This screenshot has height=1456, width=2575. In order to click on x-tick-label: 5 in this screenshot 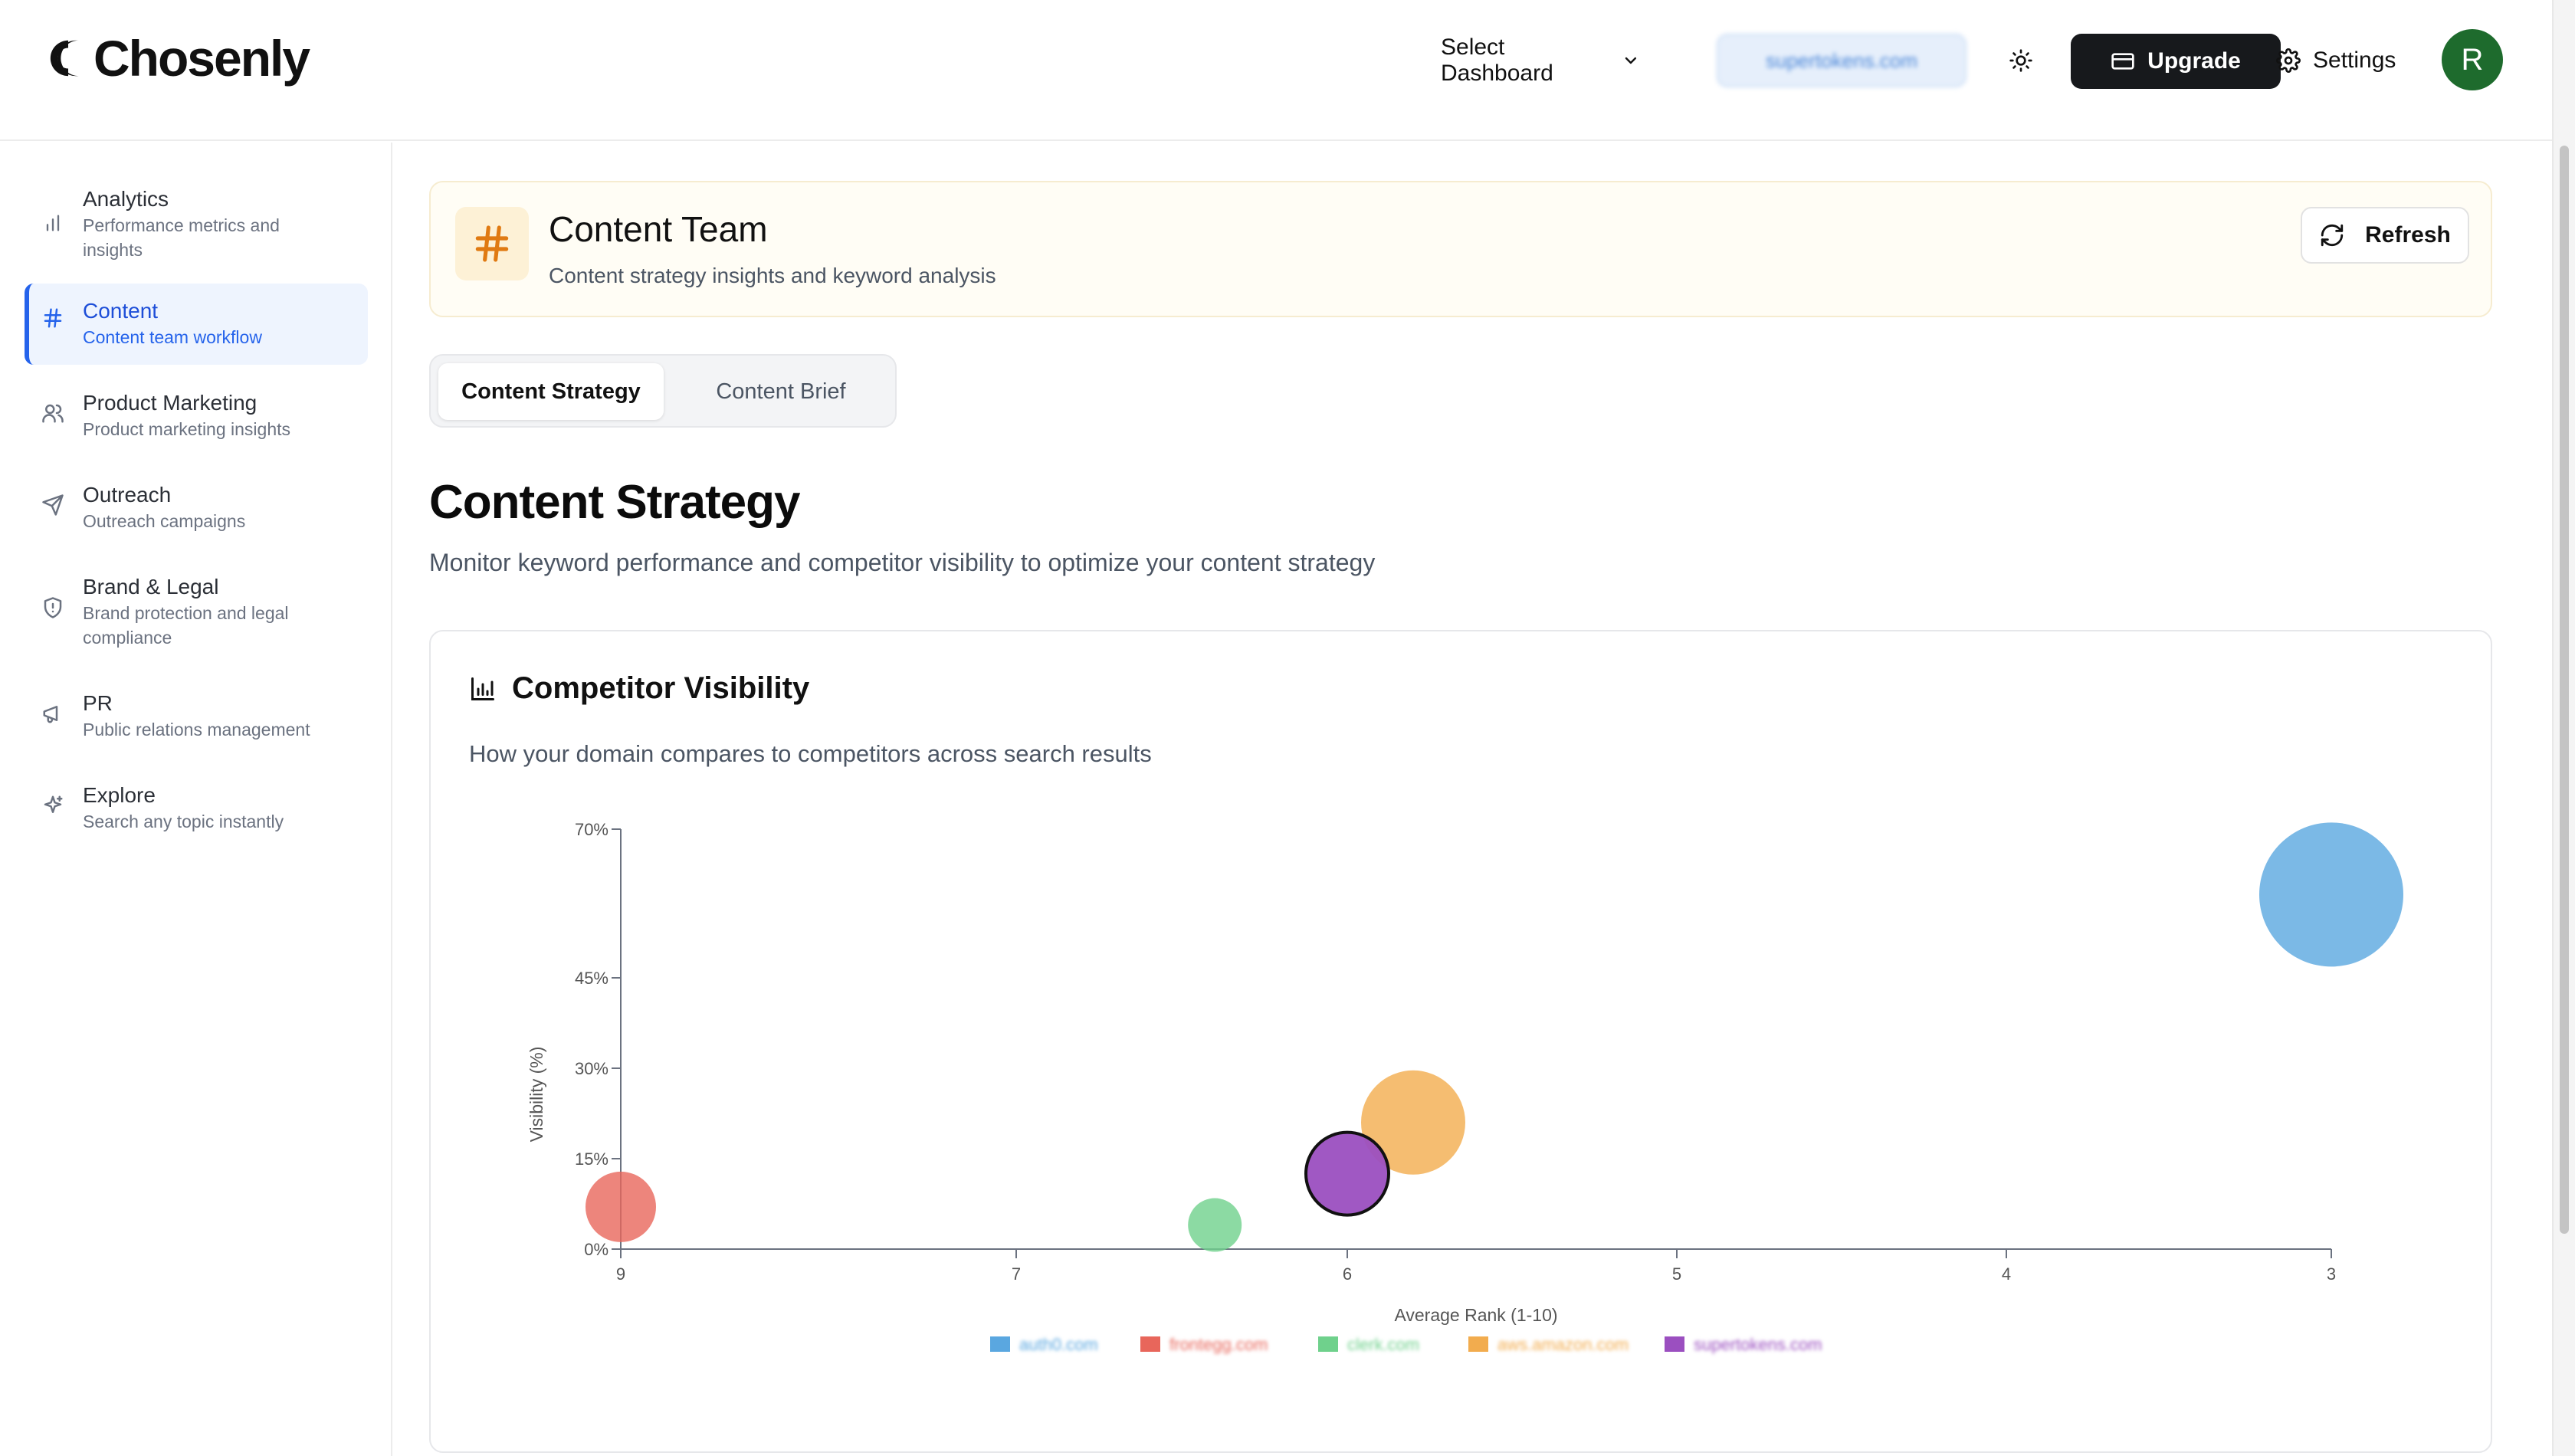, I will do `click(1677, 1274)`.